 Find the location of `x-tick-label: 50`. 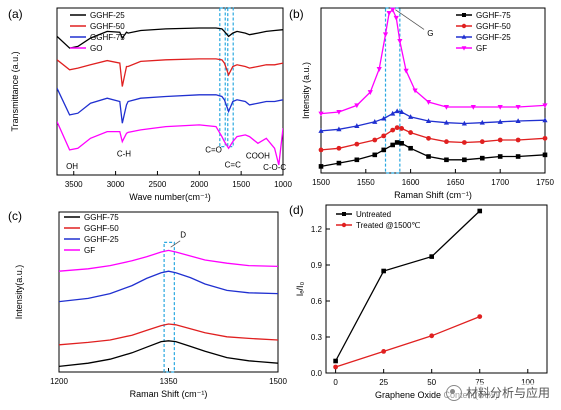

x-tick-label: 50 is located at coordinates (431, 382).